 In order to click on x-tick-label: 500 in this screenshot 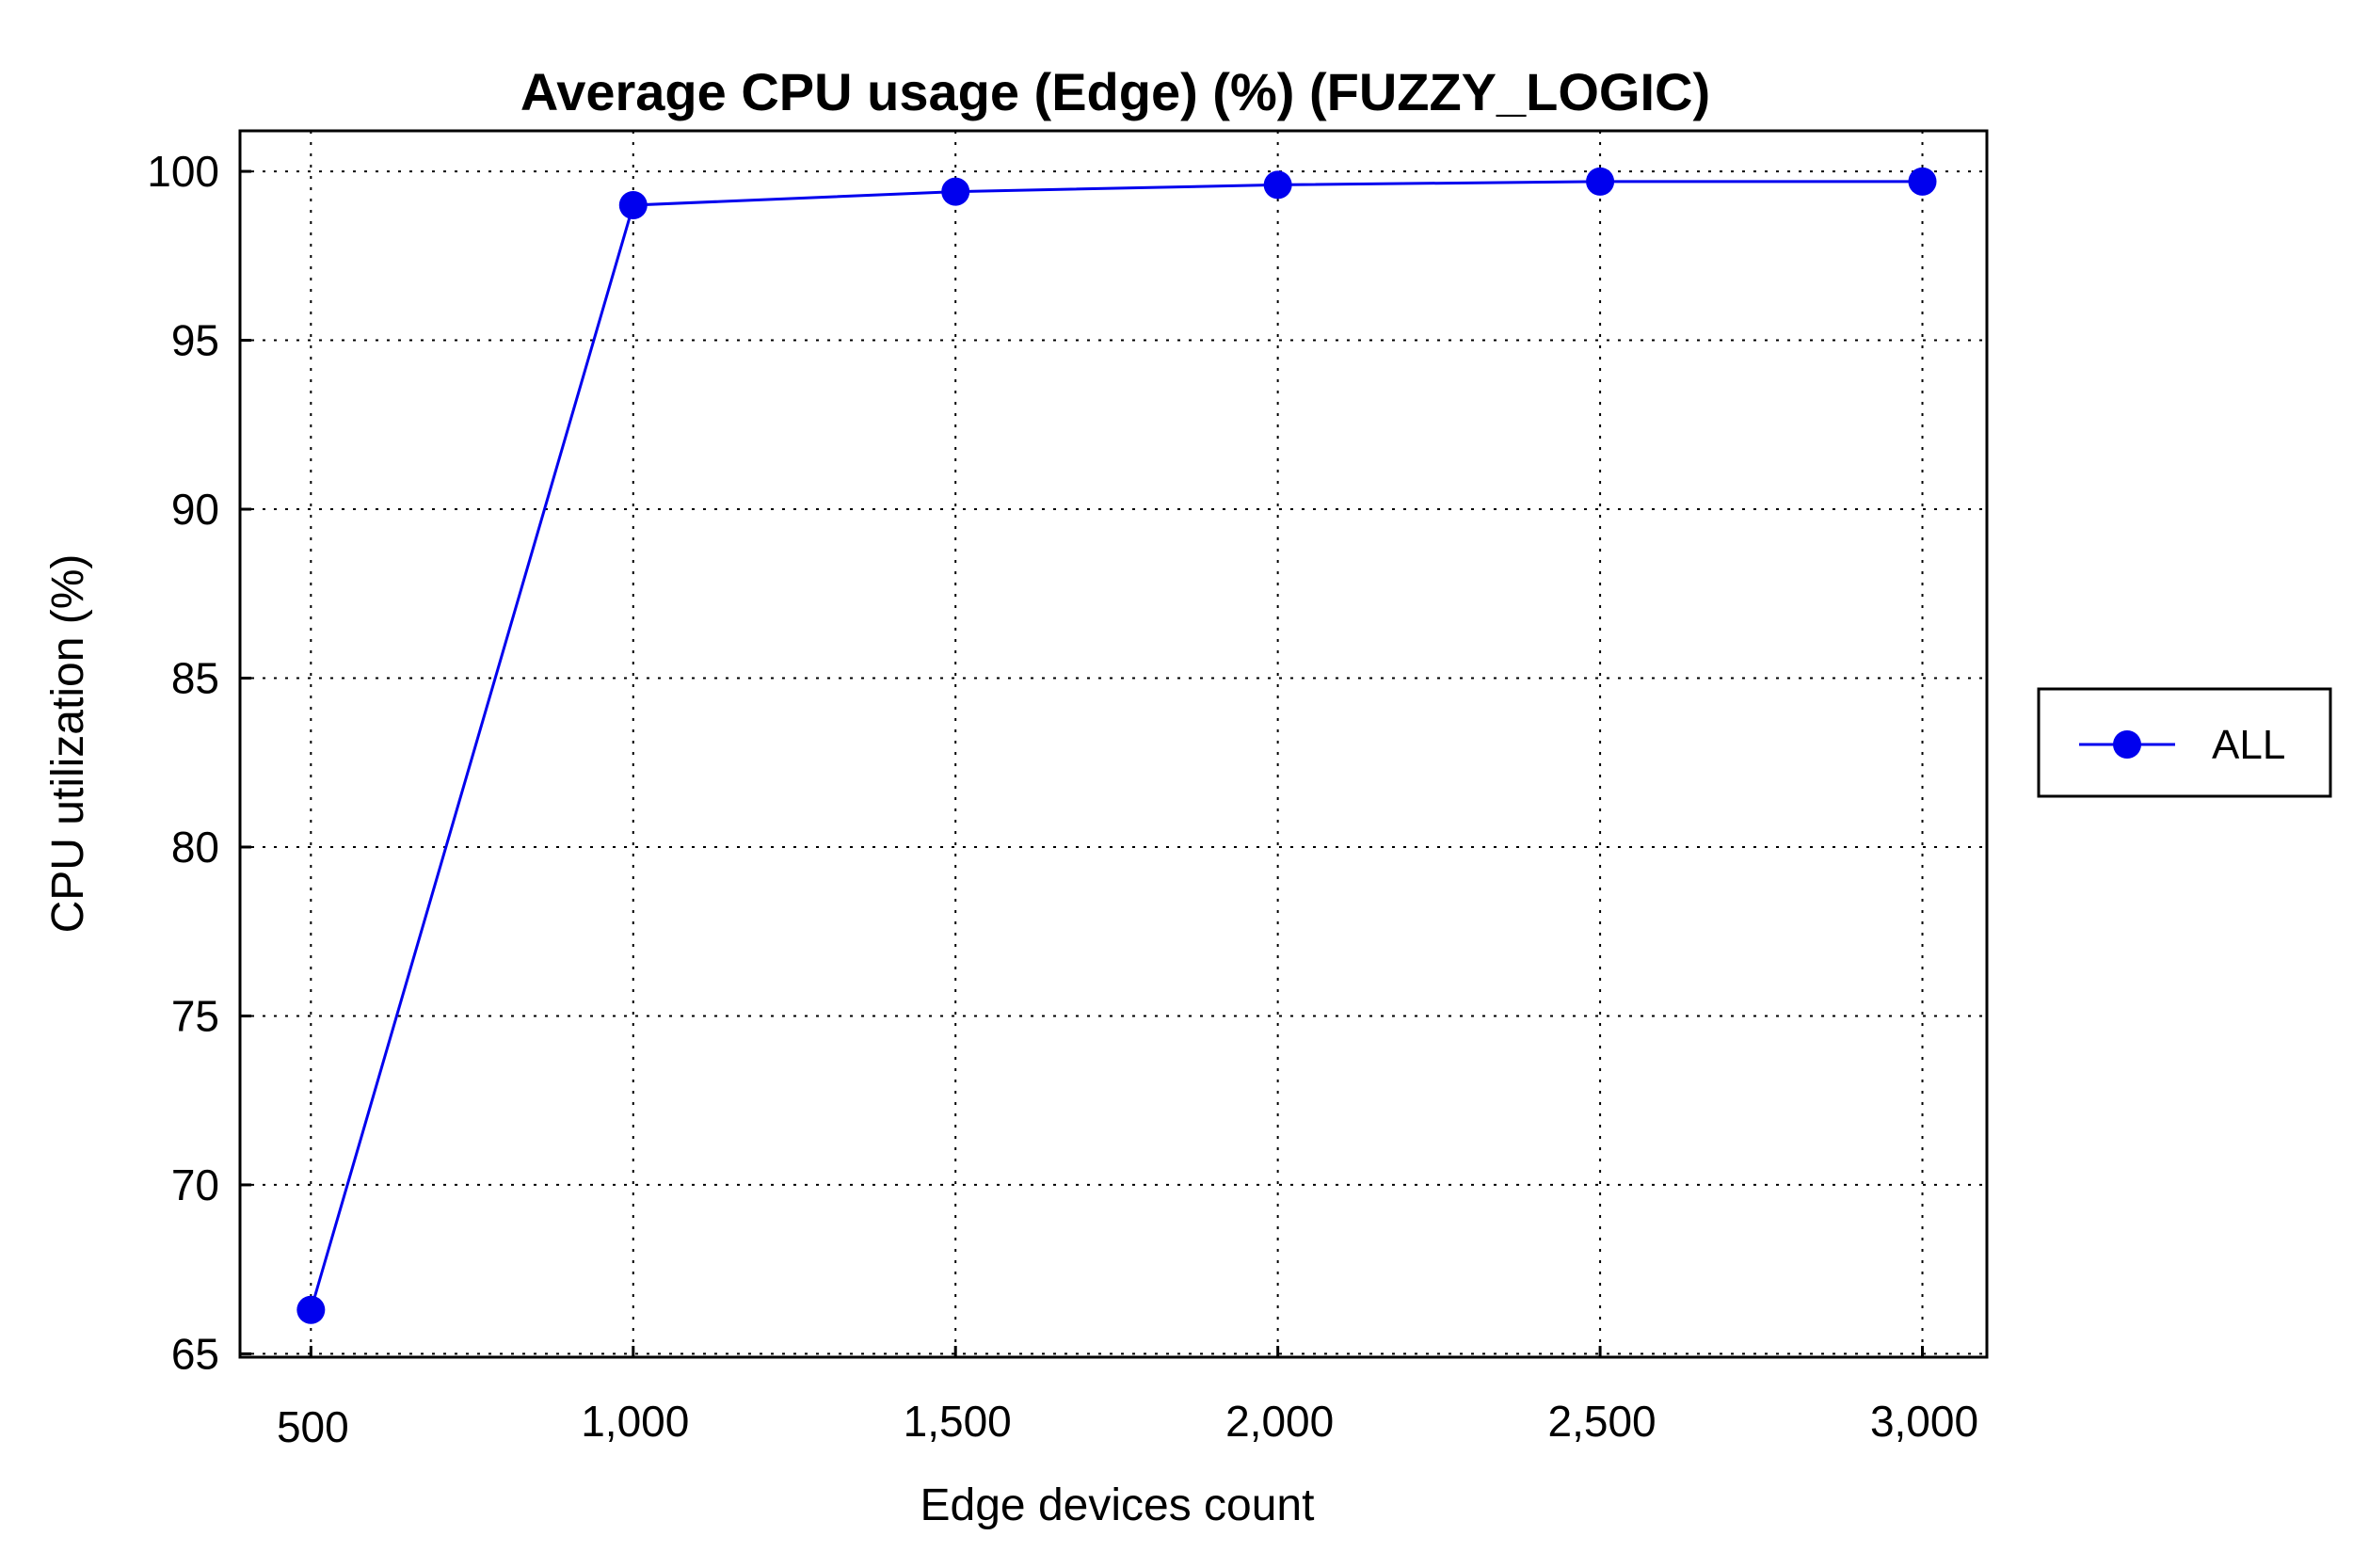, I will do `click(313, 1426)`.